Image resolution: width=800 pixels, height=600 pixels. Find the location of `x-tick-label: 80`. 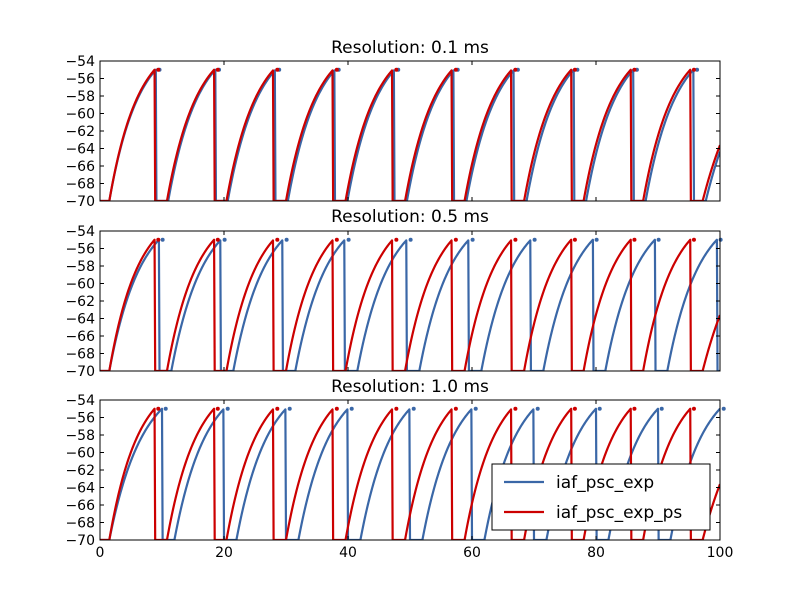

x-tick-label: 80 is located at coordinates (596, 553).